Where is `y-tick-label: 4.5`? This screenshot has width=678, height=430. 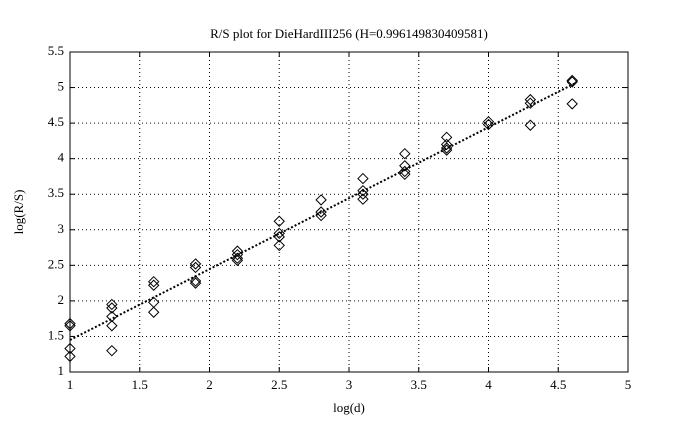
y-tick-label: 4.5 is located at coordinates (56, 121).